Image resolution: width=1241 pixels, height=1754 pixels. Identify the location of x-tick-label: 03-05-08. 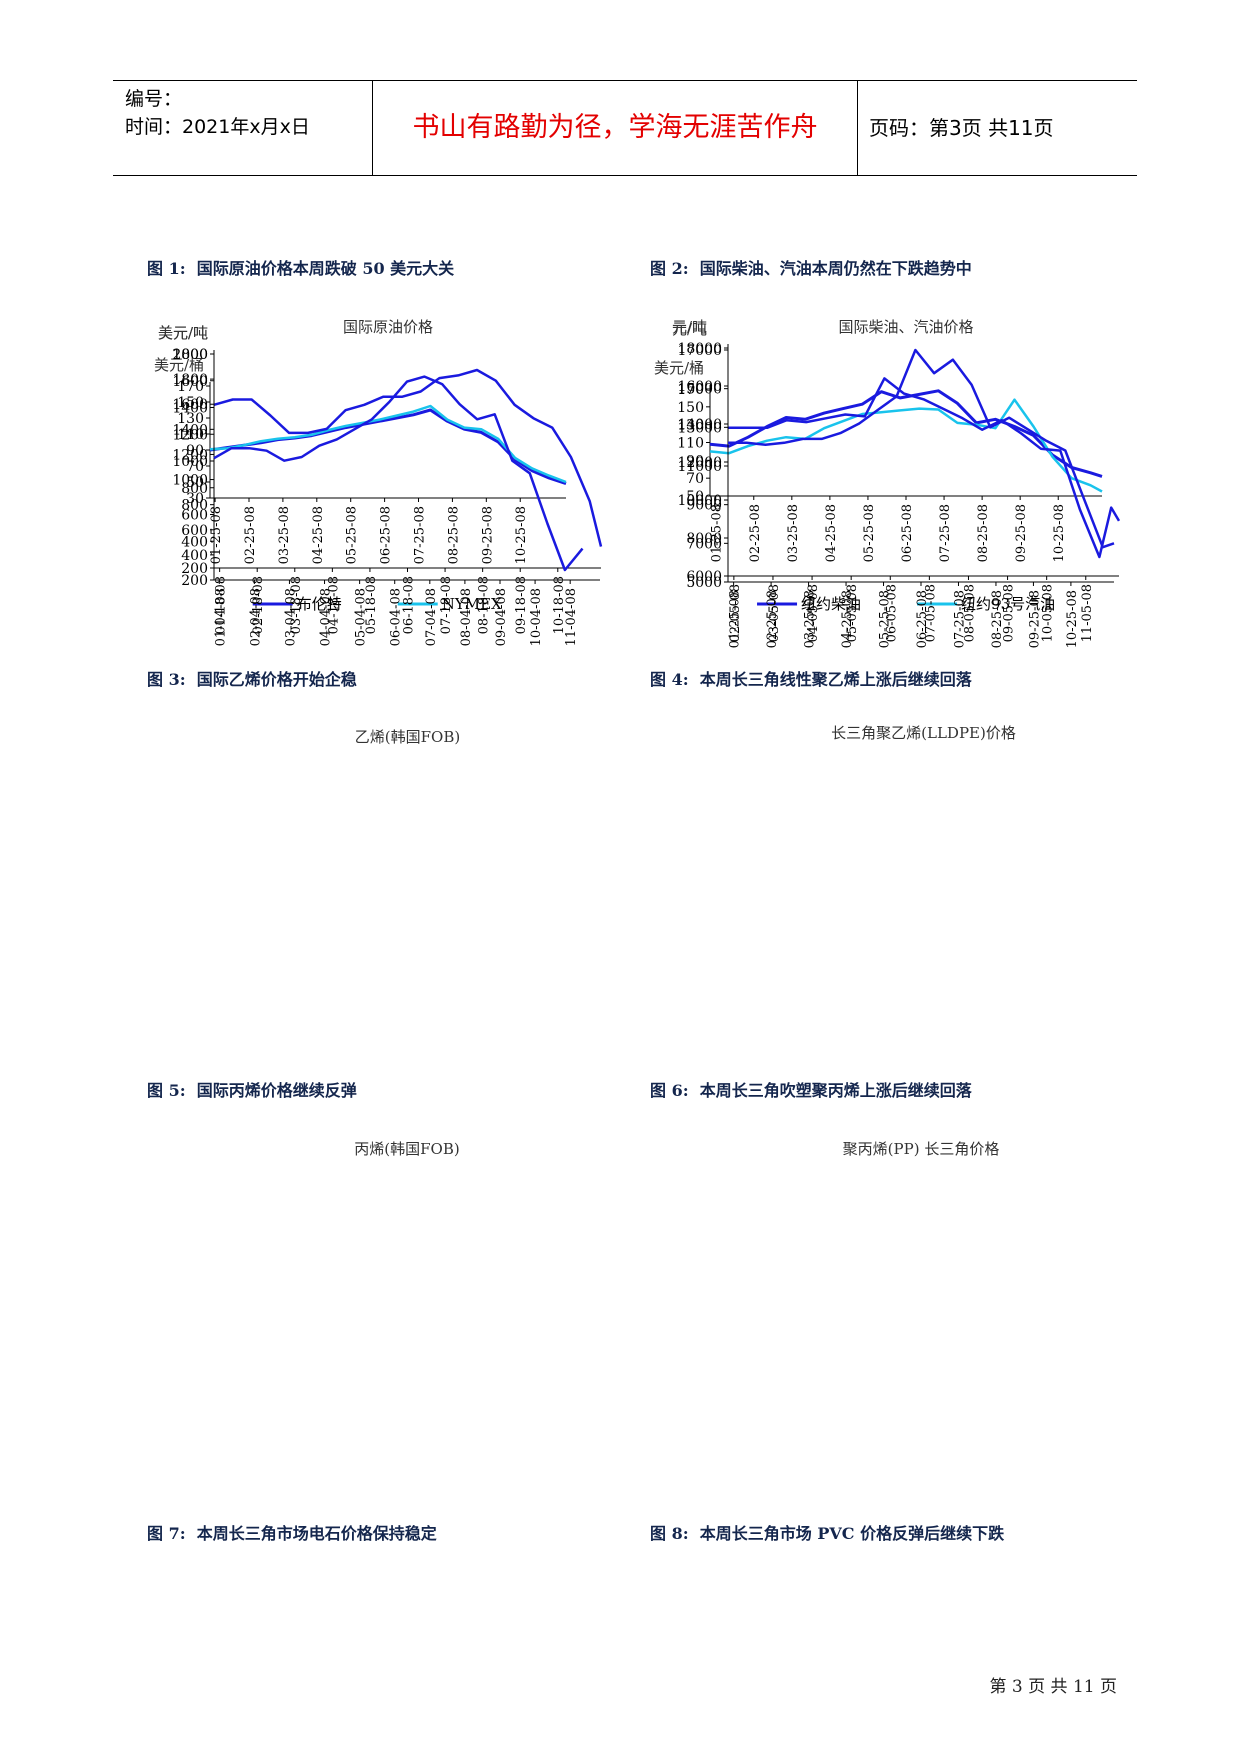
(774, 613).